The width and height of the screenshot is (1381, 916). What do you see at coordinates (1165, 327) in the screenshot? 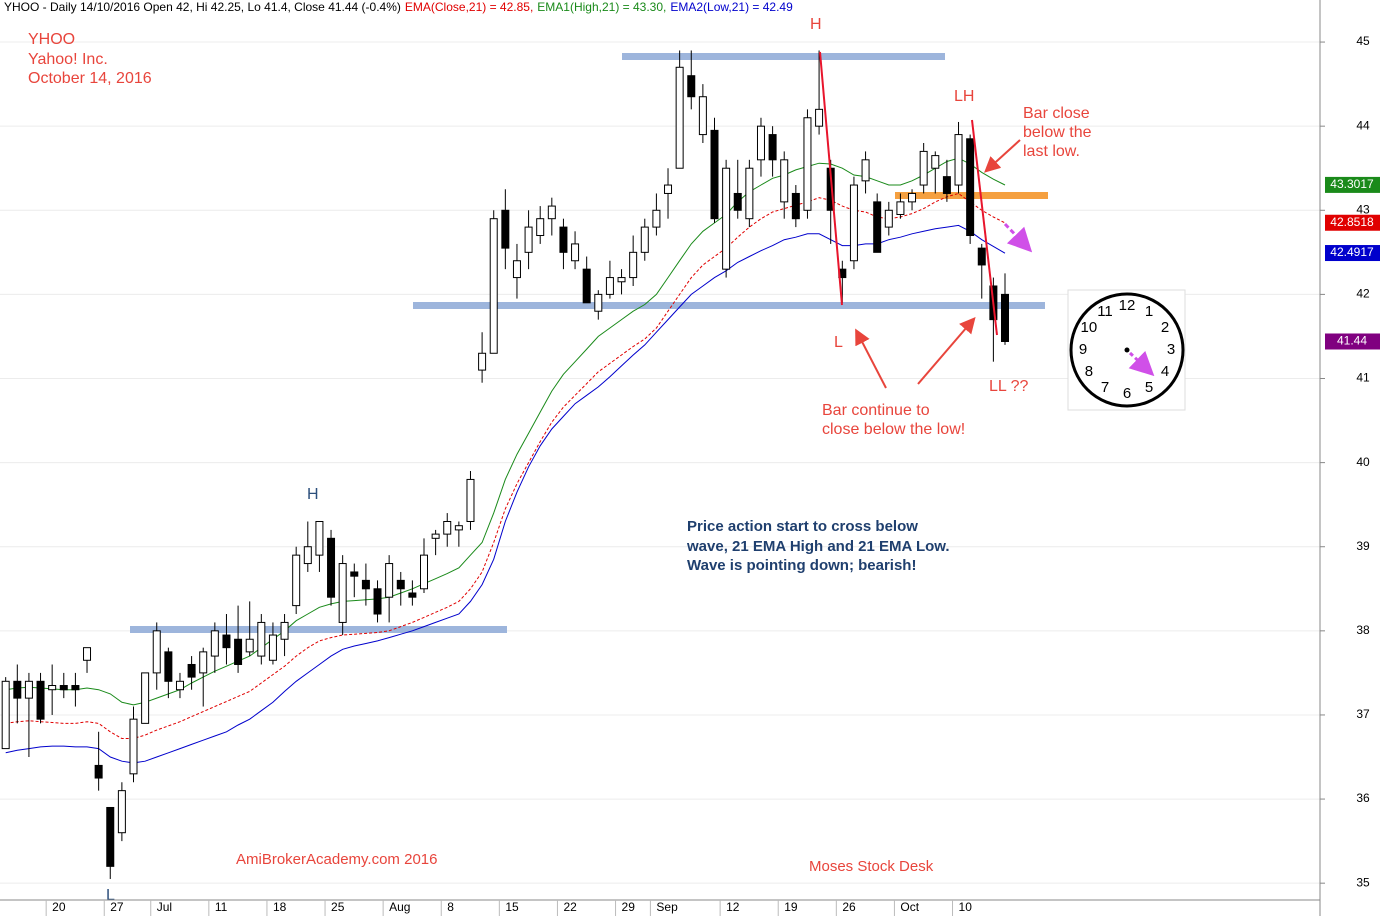
I see `clock-number: 2` at bounding box center [1165, 327].